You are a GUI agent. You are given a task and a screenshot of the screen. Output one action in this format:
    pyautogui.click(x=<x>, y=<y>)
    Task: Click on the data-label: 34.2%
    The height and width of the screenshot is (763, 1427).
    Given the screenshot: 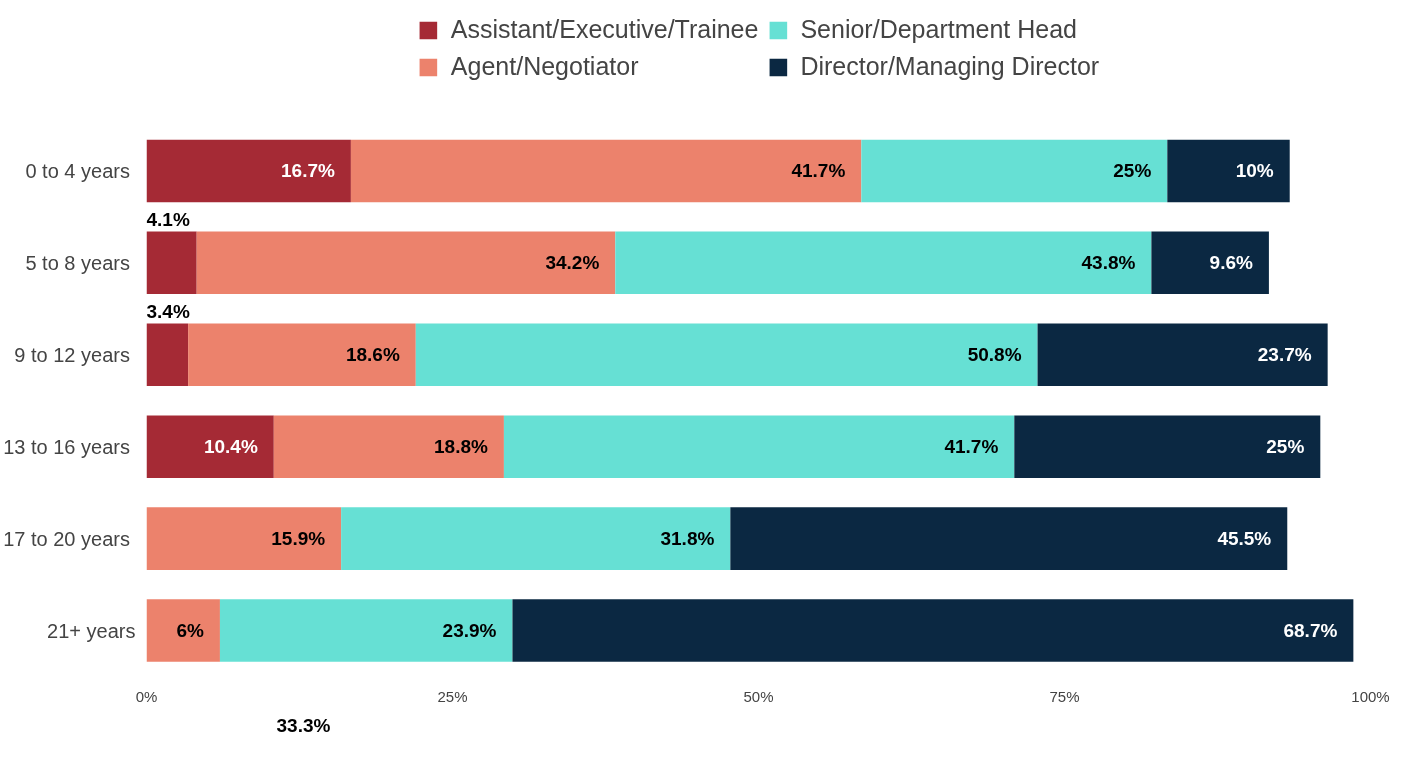 What is the action you would take?
    pyautogui.click(x=572, y=263)
    